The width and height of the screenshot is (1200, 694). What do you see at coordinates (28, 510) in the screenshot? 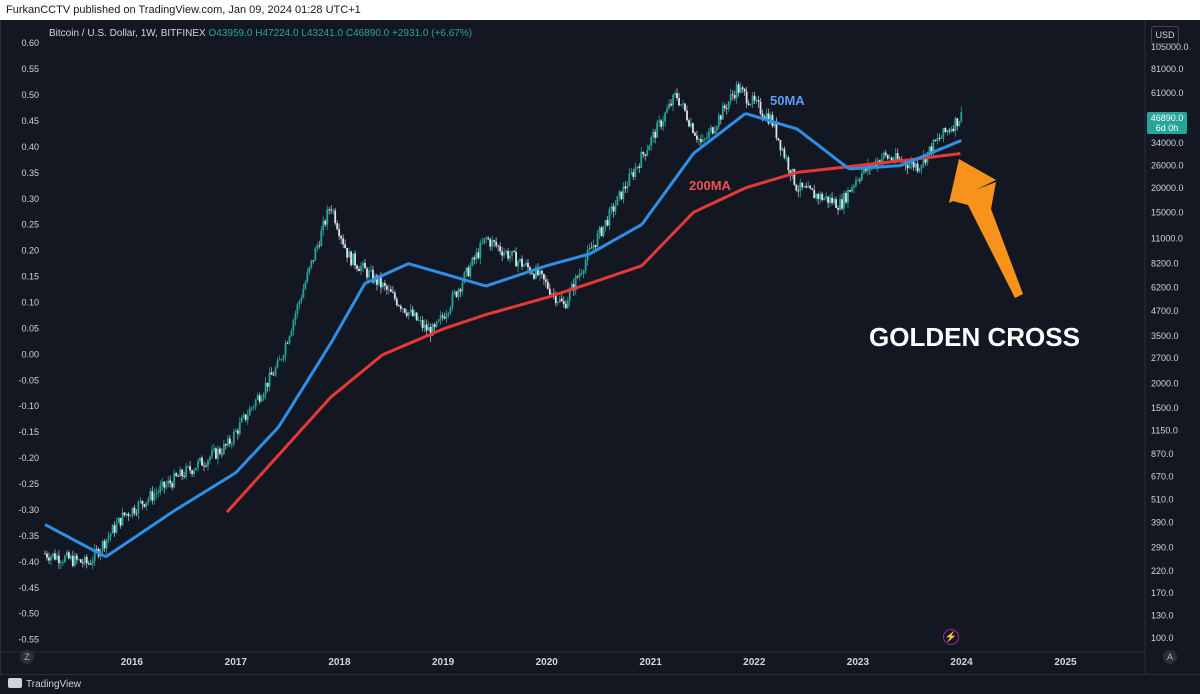
I see `left-axis-tick: -0.30` at bounding box center [28, 510].